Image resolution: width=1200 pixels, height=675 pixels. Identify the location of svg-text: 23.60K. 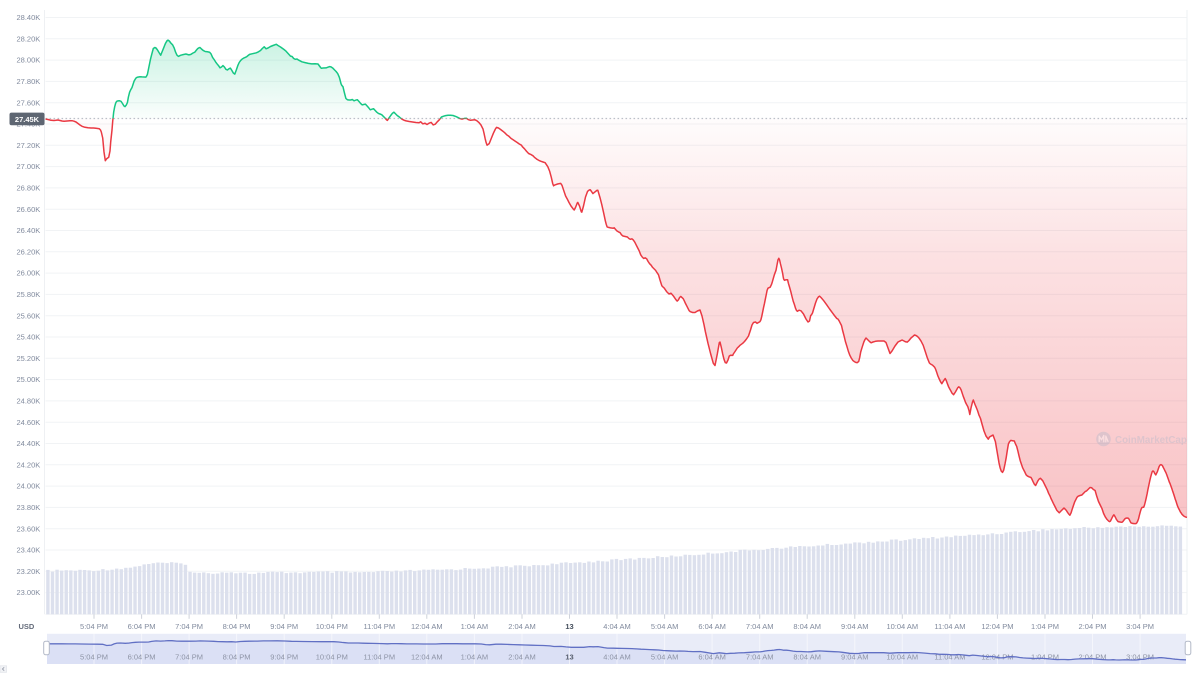
(29, 528).